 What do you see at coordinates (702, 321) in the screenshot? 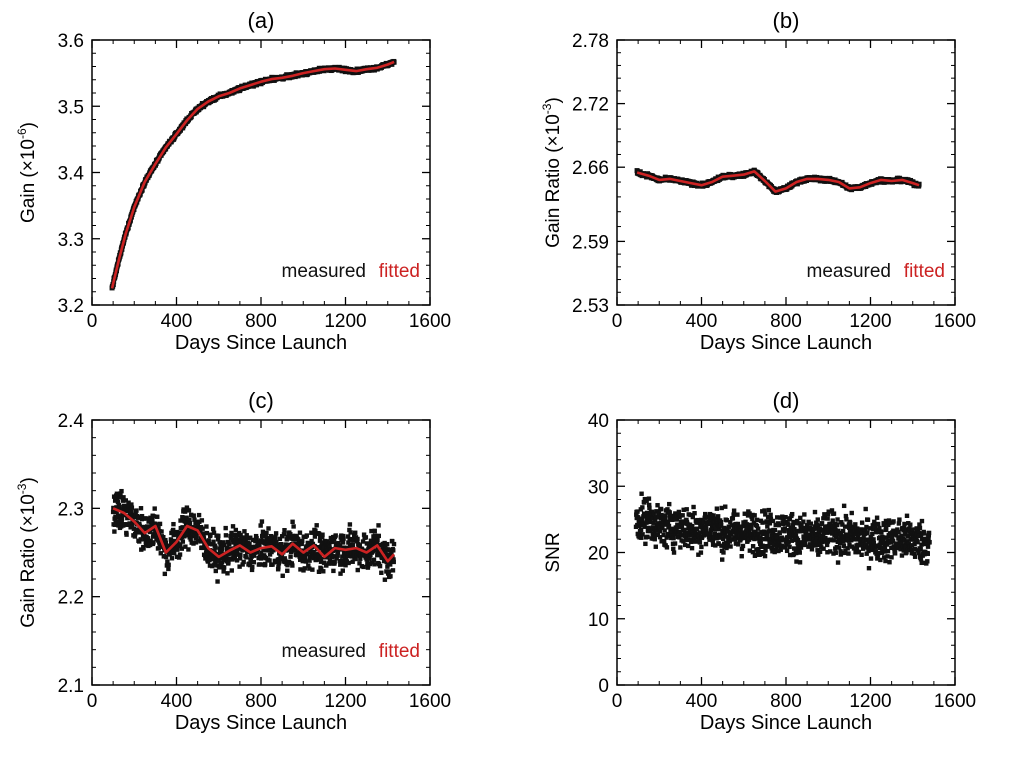
I see `x-tick-label: 400` at bounding box center [702, 321].